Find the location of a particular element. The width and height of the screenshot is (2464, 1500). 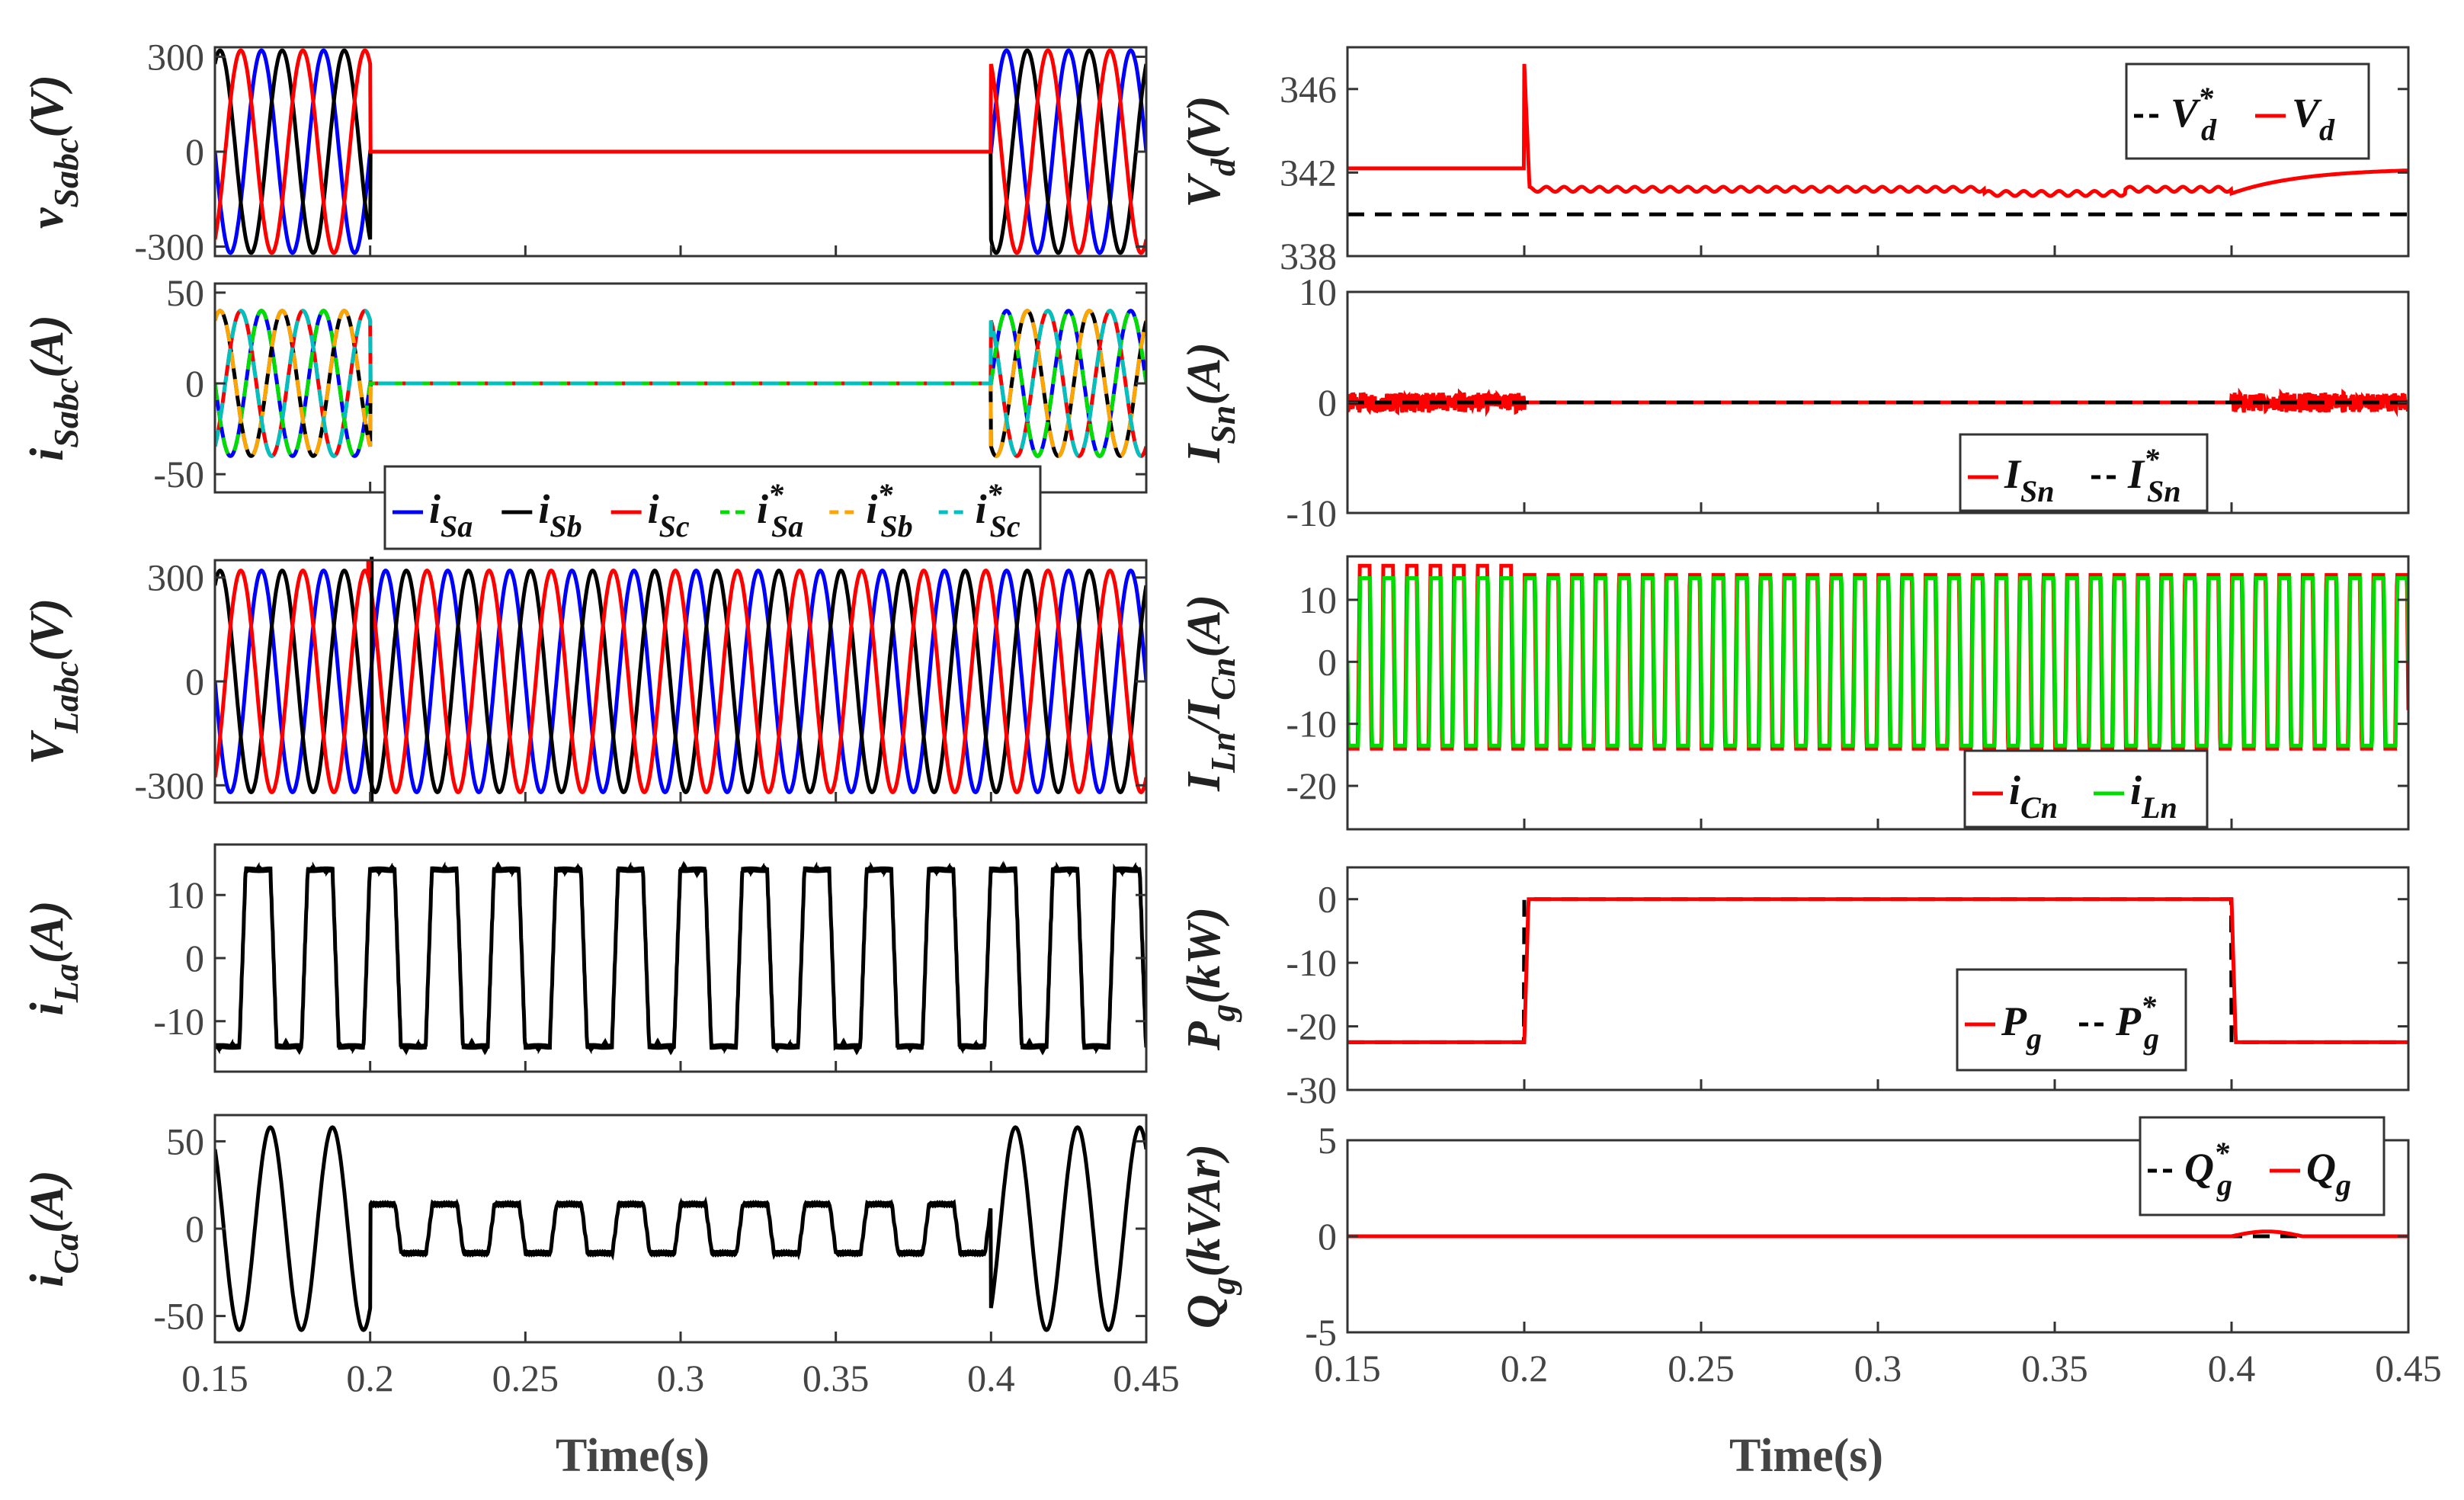

vd-legend: V* d Vd is located at coordinates (2247, 111).